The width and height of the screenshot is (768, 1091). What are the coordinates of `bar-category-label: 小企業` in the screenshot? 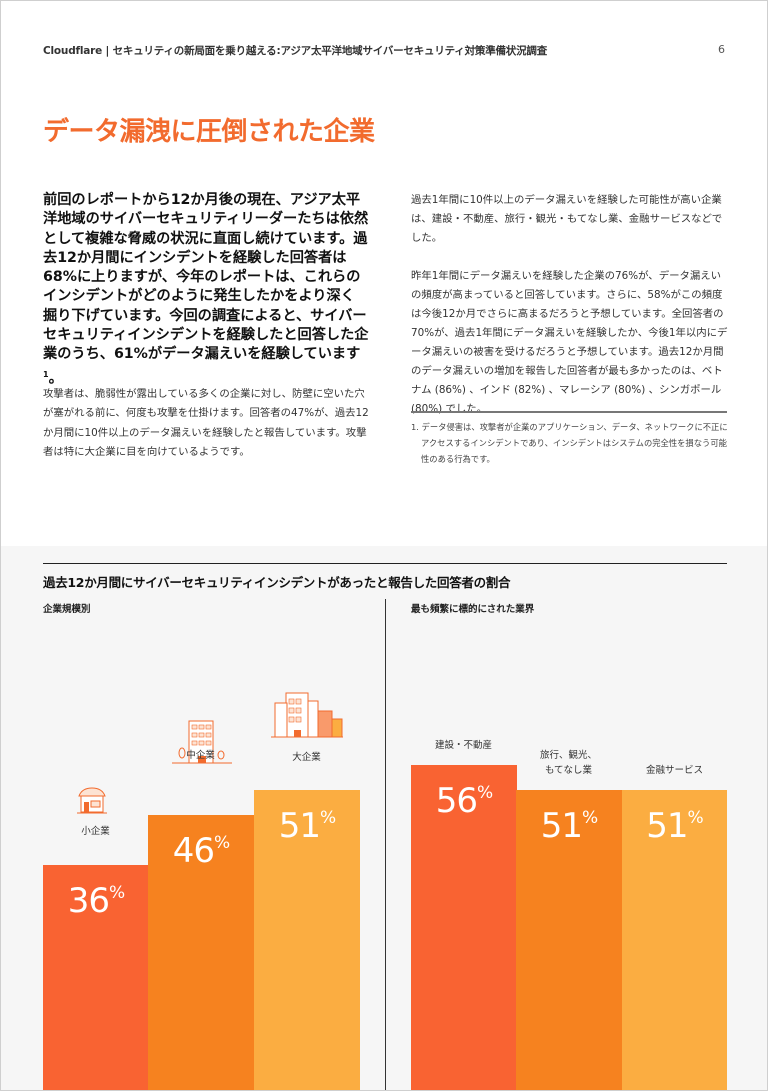 It's located at (95, 831).